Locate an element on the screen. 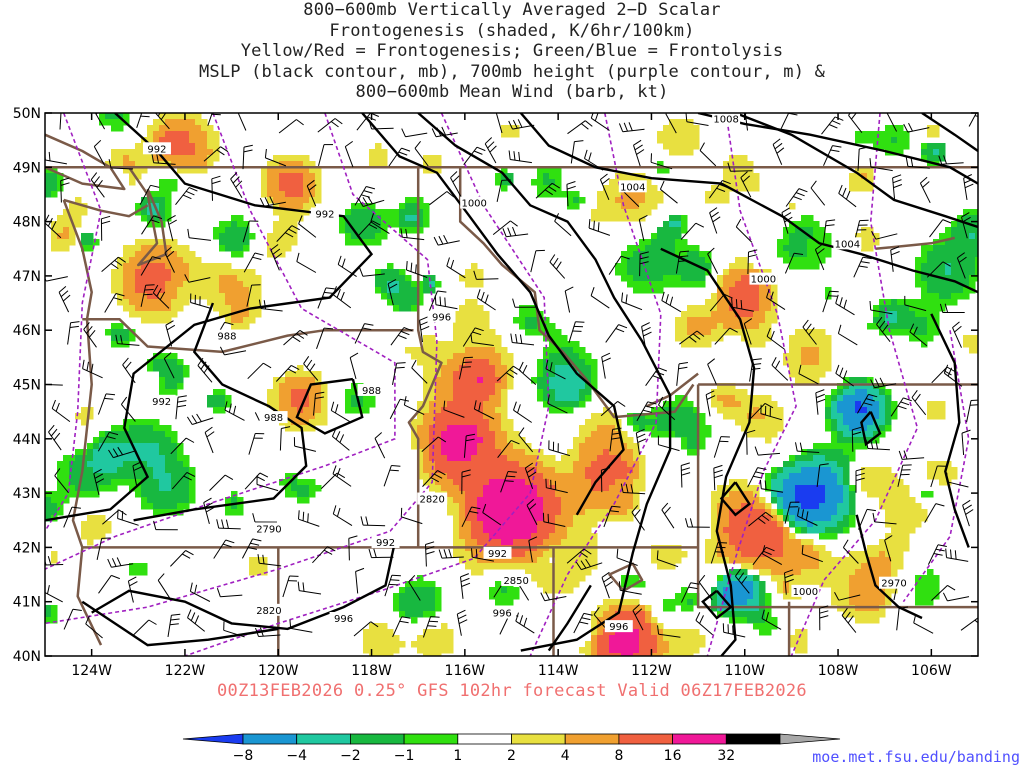 The height and width of the screenshot is (768, 1024). colorbar-label: 16 is located at coordinates (673, 756).